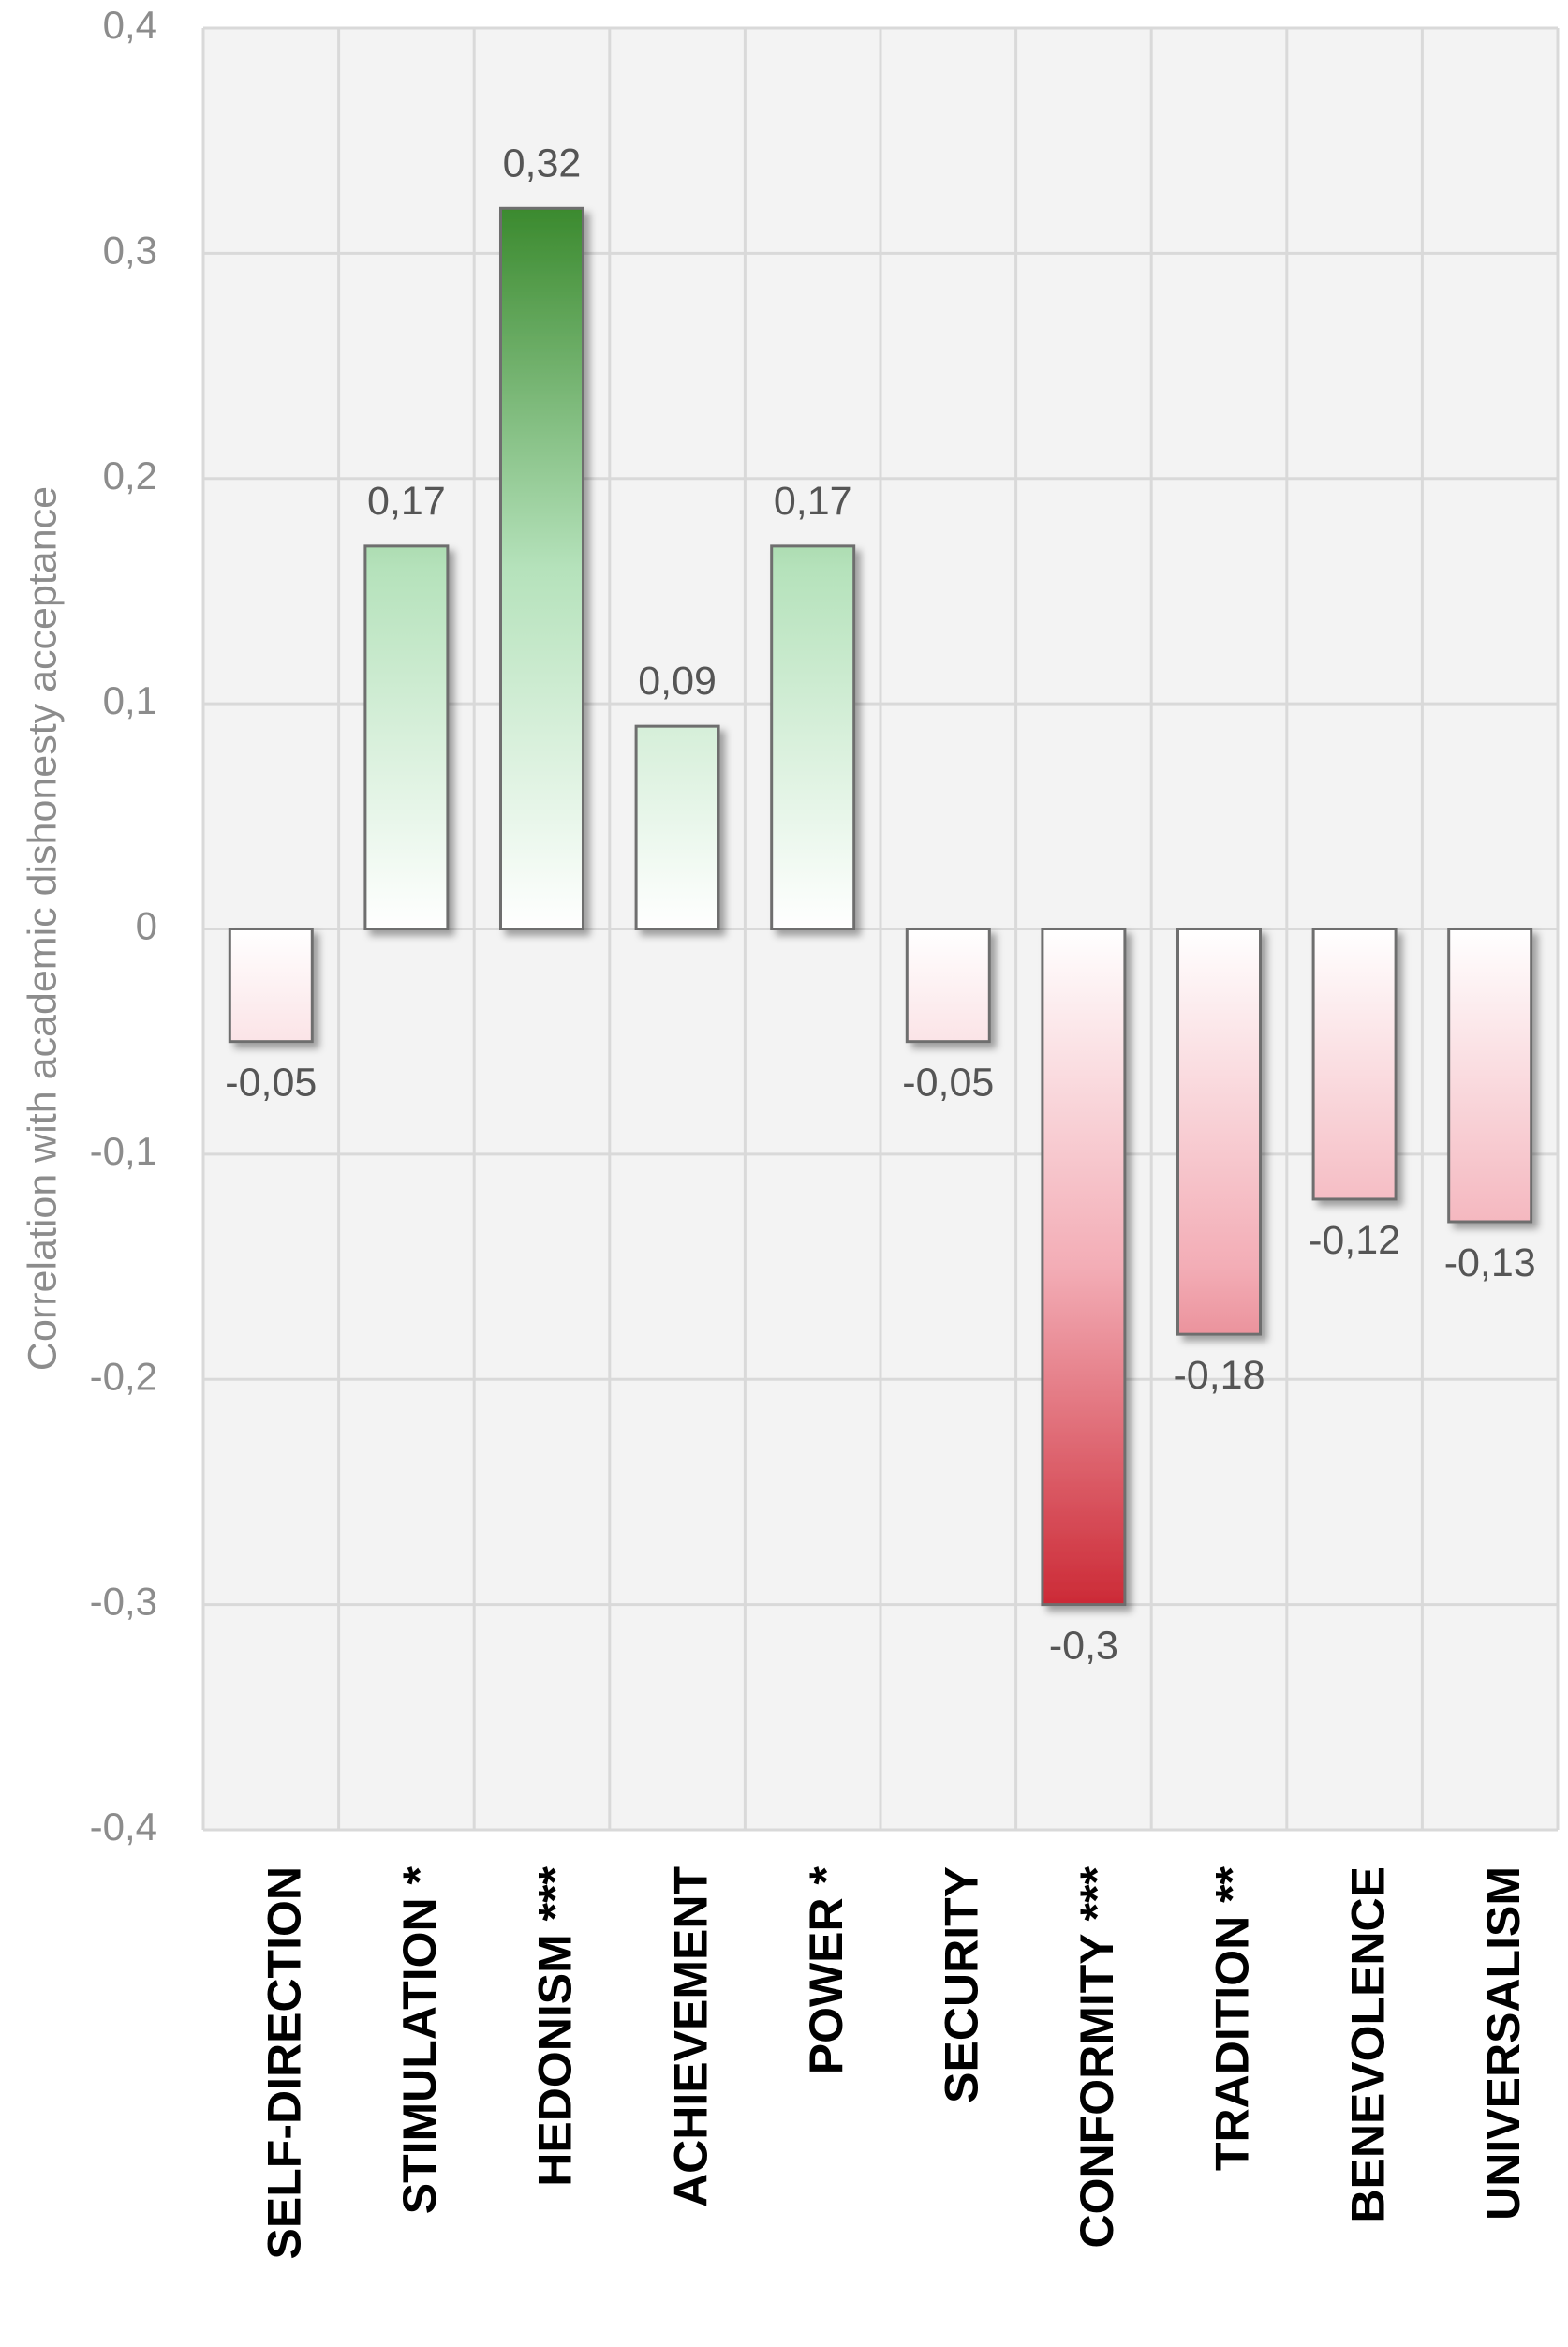 Image resolution: width=1568 pixels, height=2347 pixels. I want to click on category-label: HEDONISM ***, so click(555, 2025).